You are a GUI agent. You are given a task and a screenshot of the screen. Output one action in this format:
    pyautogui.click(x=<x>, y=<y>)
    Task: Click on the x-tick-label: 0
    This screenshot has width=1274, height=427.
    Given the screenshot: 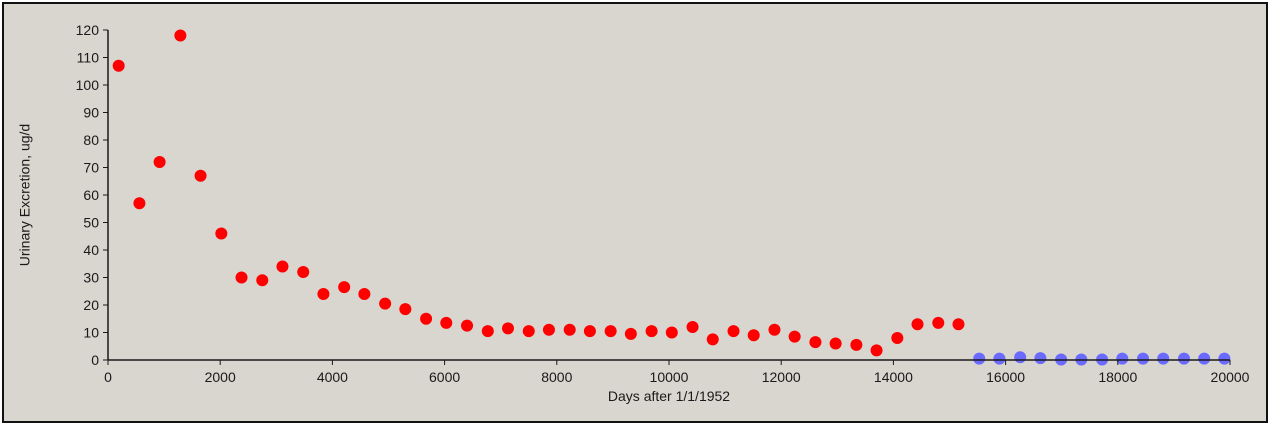 What is the action you would take?
    pyautogui.click(x=108, y=377)
    